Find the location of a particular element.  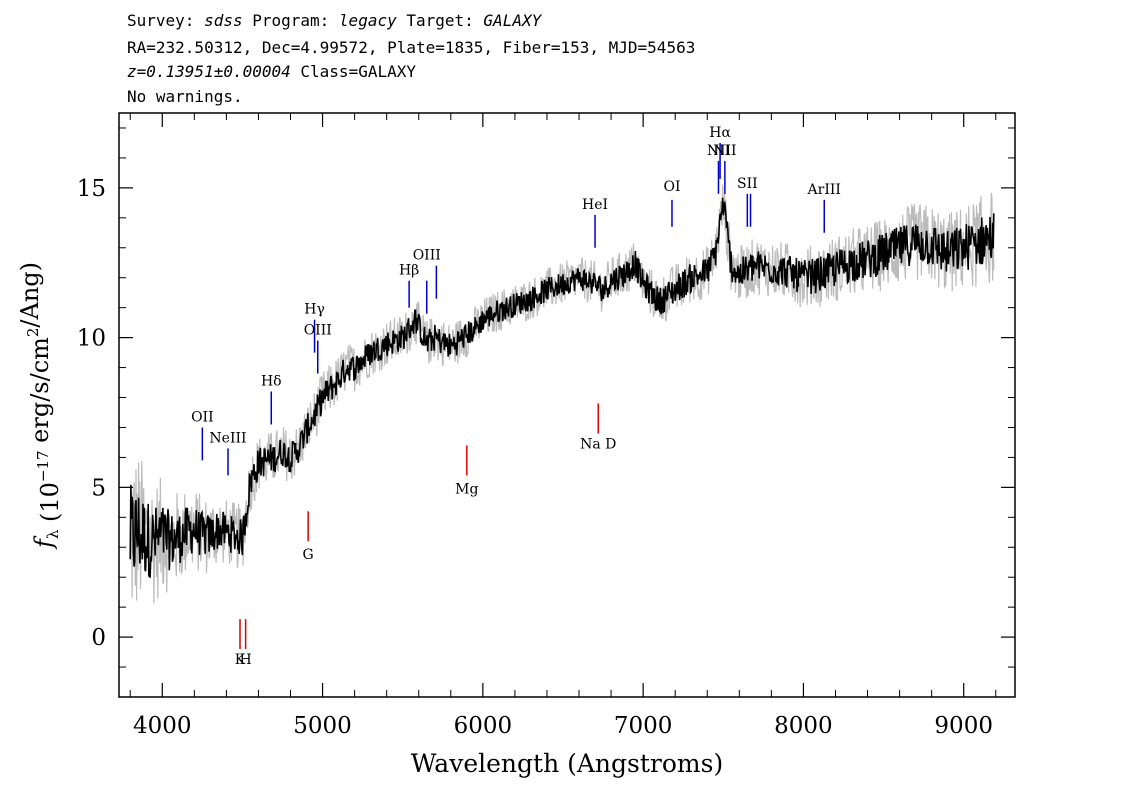

y-tick-label: 15 is located at coordinates (91, 189).